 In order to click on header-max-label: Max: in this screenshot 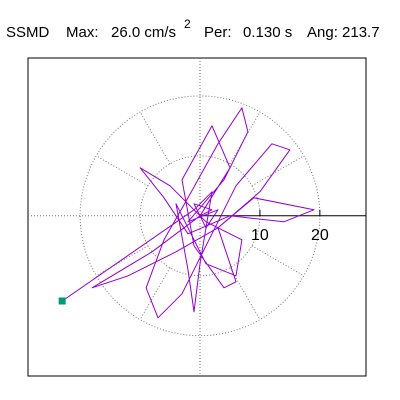, I will do `click(82, 32)`.